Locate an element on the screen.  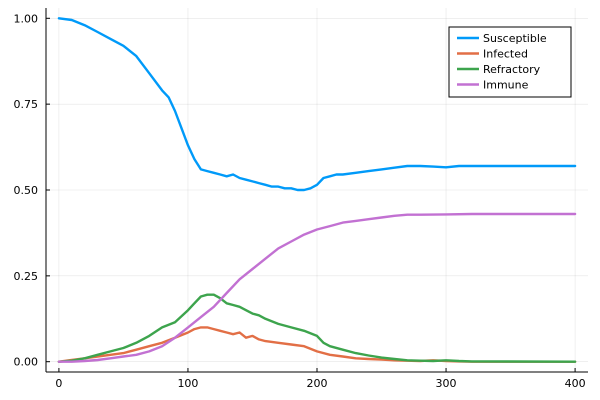
y-tick-label: 0.00 is located at coordinates (26, 362).